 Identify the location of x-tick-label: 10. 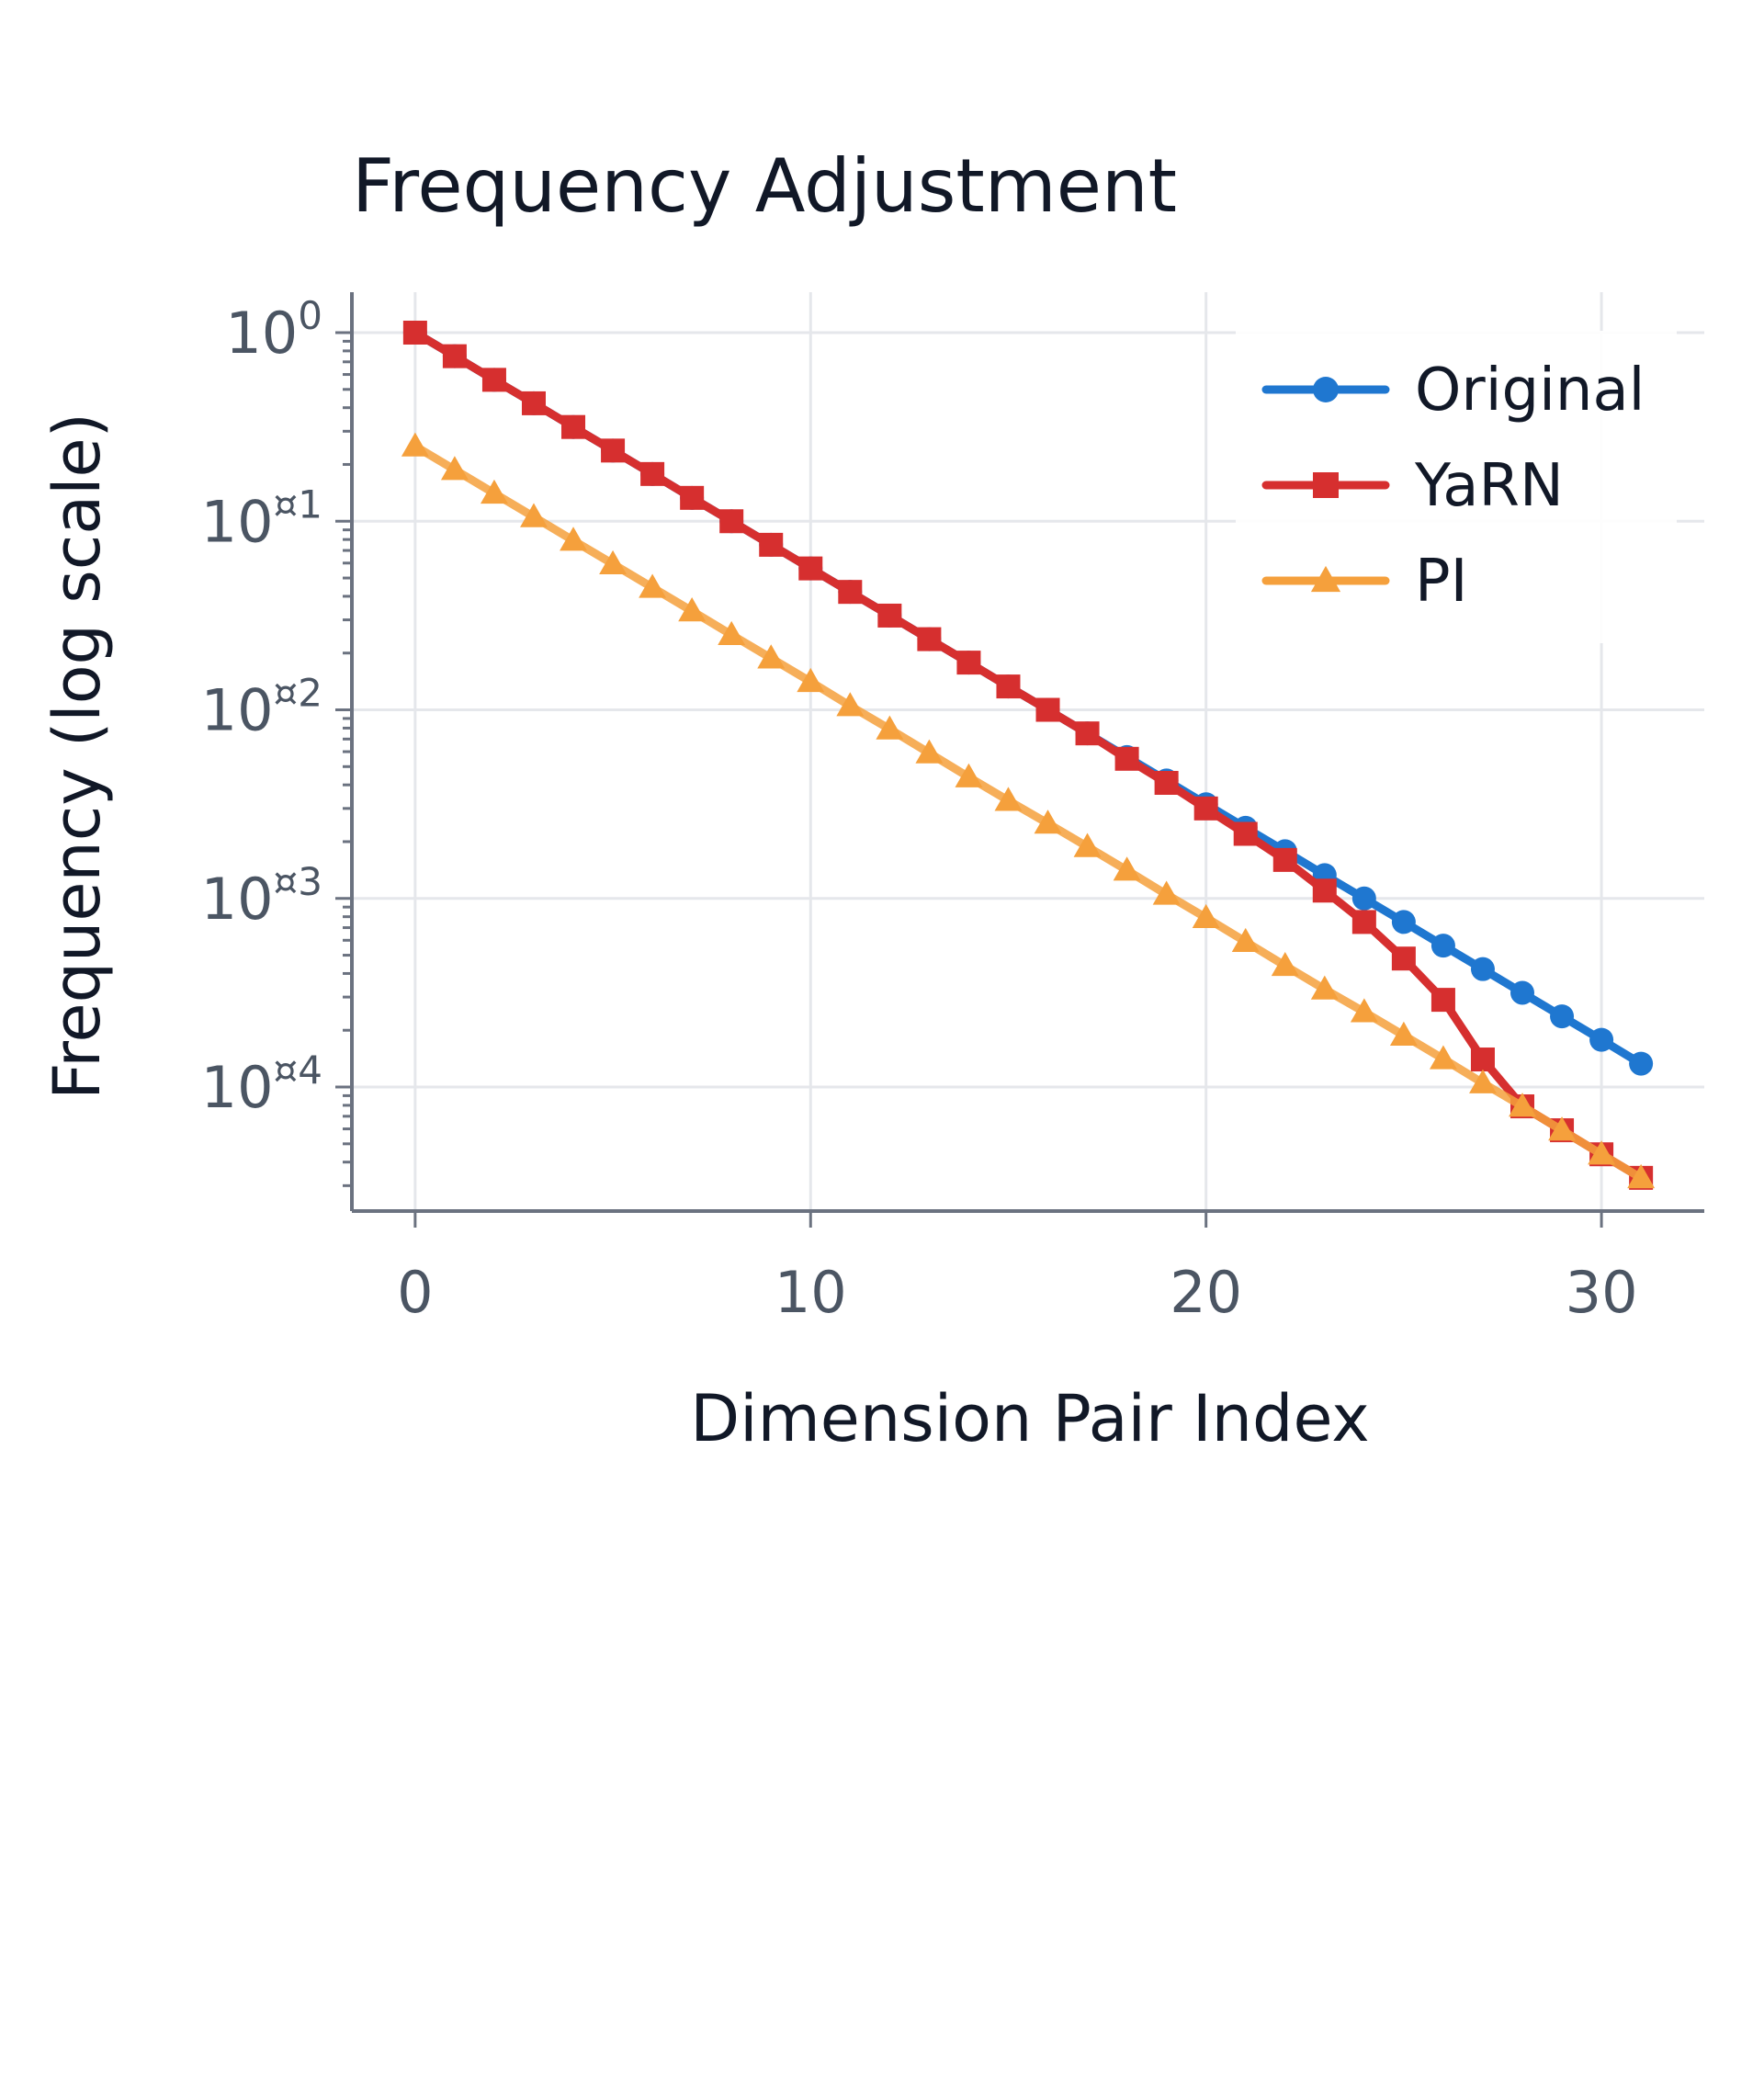
(811, 1292).